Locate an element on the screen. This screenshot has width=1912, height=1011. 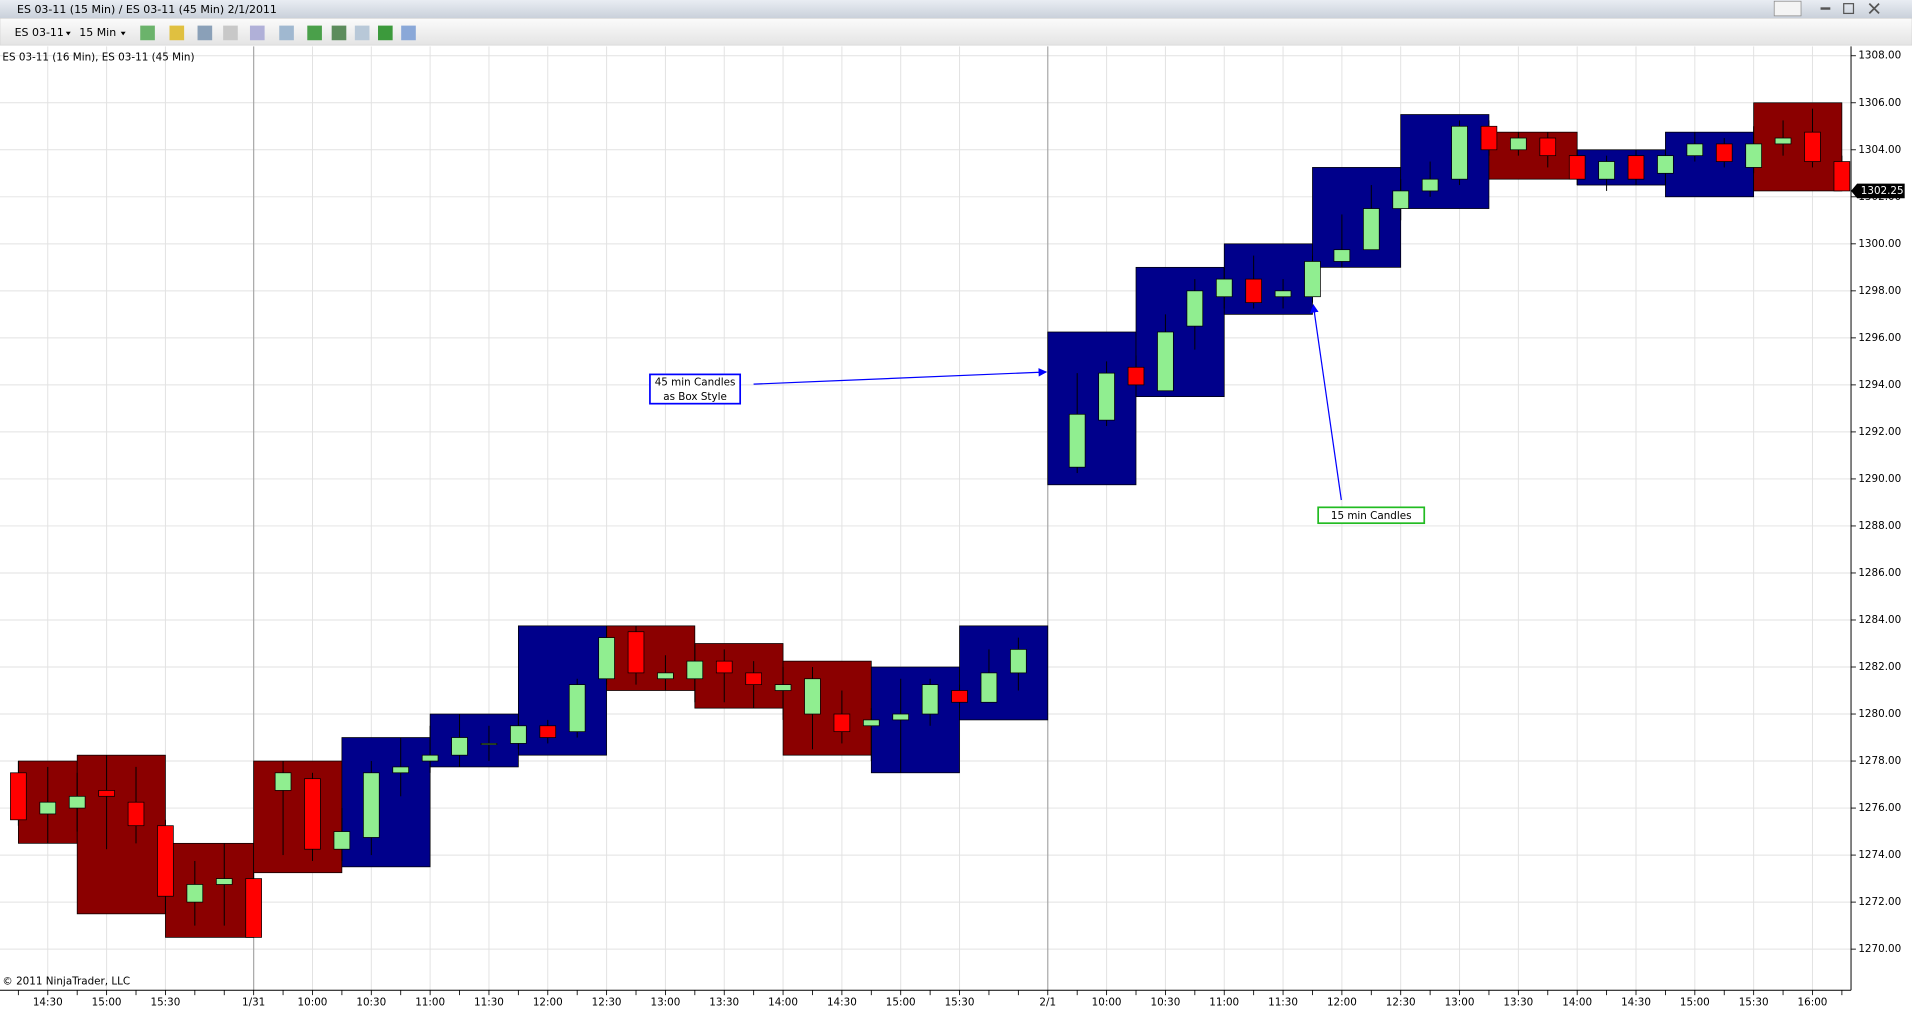
y-tick-label: 1284.00 is located at coordinates (1879, 620).